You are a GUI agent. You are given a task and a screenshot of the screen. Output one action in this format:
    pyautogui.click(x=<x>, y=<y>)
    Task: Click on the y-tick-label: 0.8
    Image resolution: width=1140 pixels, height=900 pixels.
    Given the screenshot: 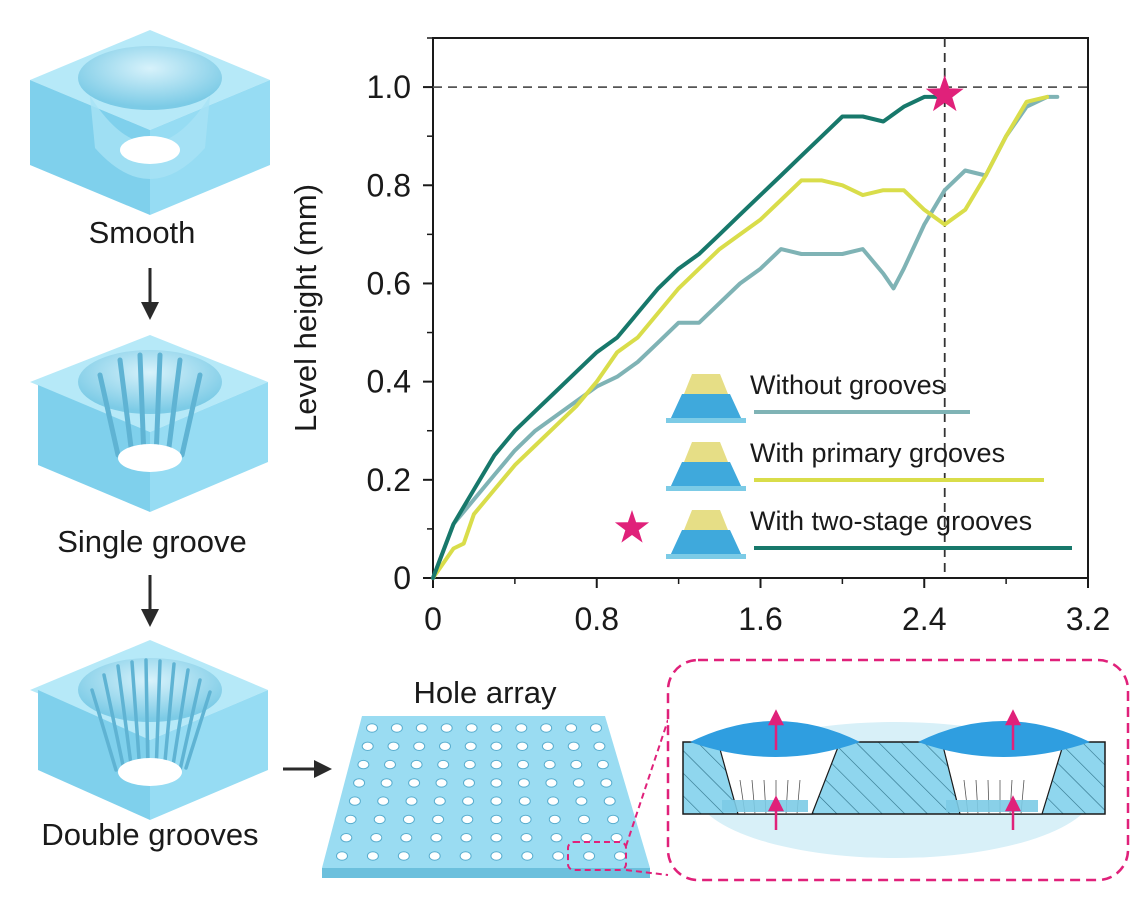 What is the action you would take?
    pyautogui.click(x=389, y=185)
    